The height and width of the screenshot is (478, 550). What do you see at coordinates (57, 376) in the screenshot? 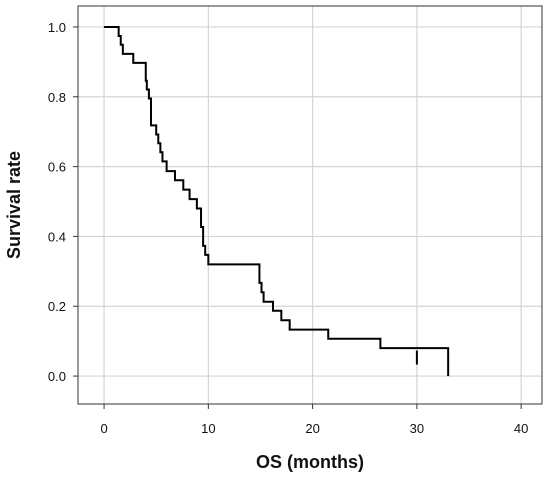
I see `y-tick-label: 0.0` at bounding box center [57, 376].